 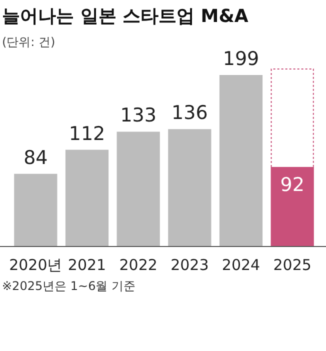 What do you see at coordinates (138, 265) in the screenshot?
I see `x-tick-label: 2022` at bounding box center [138, 265].